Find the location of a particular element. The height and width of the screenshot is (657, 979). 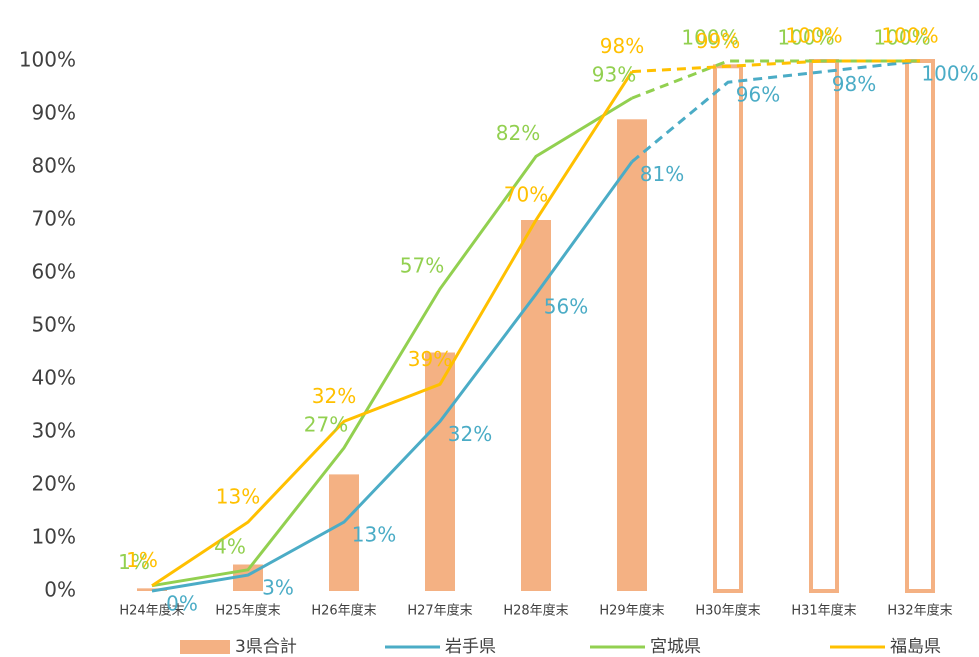

x-tick-label: H26年度末 is located at coordinates (343, 611).